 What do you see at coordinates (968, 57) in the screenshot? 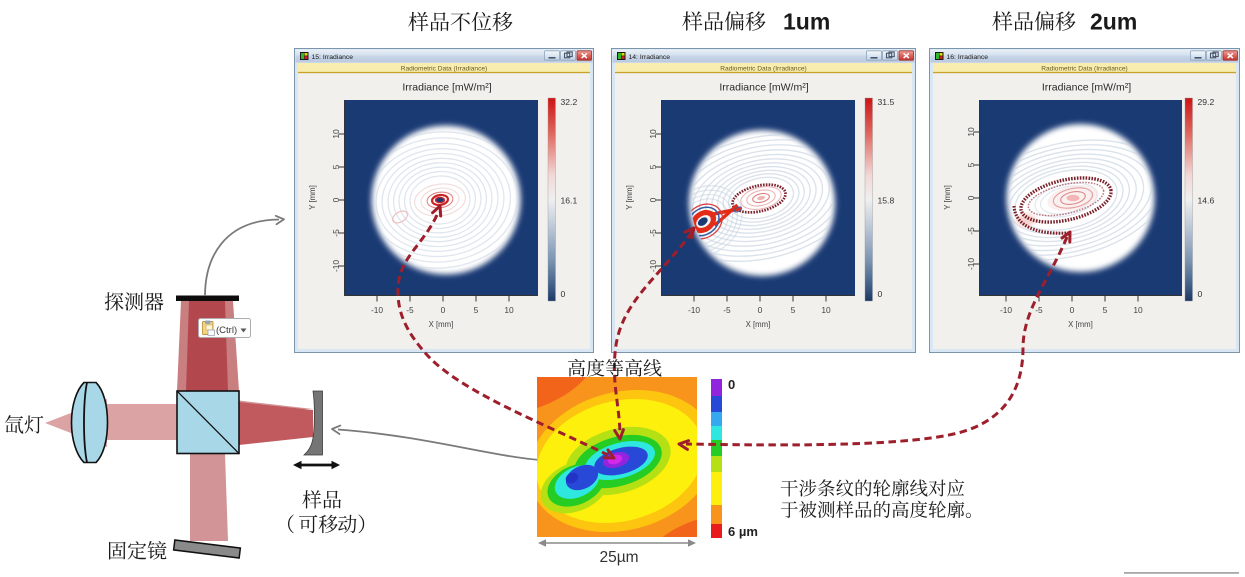
I see `svg-text: 16: Irradiance` at bounding box center [968, 57].